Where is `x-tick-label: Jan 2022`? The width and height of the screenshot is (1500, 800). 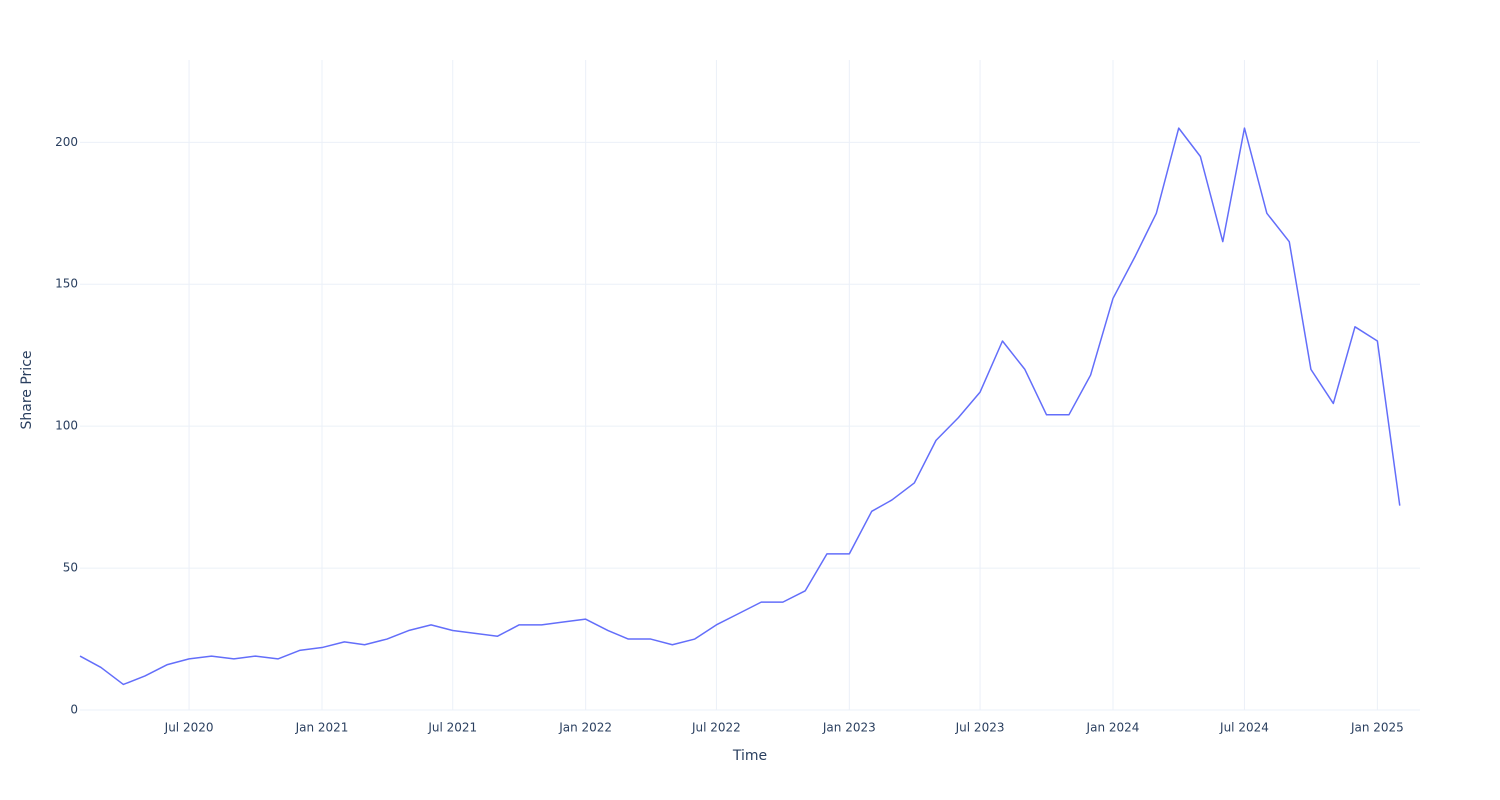 x-tick-label: Jan 2022 is located at coordinates (585, 728).